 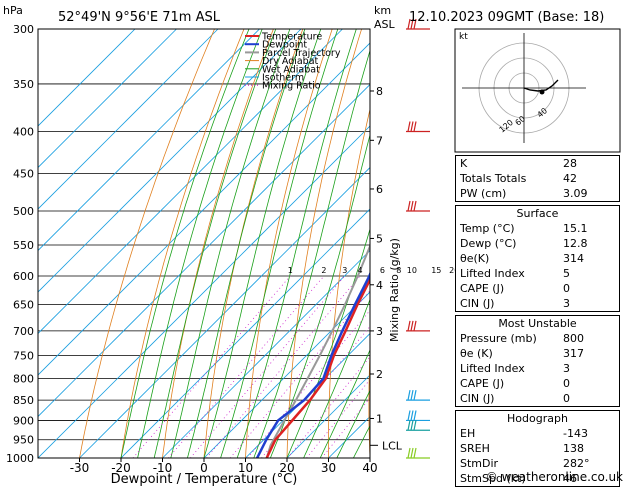 I want to click on mu-value: 800, so click(x=589, y=338).